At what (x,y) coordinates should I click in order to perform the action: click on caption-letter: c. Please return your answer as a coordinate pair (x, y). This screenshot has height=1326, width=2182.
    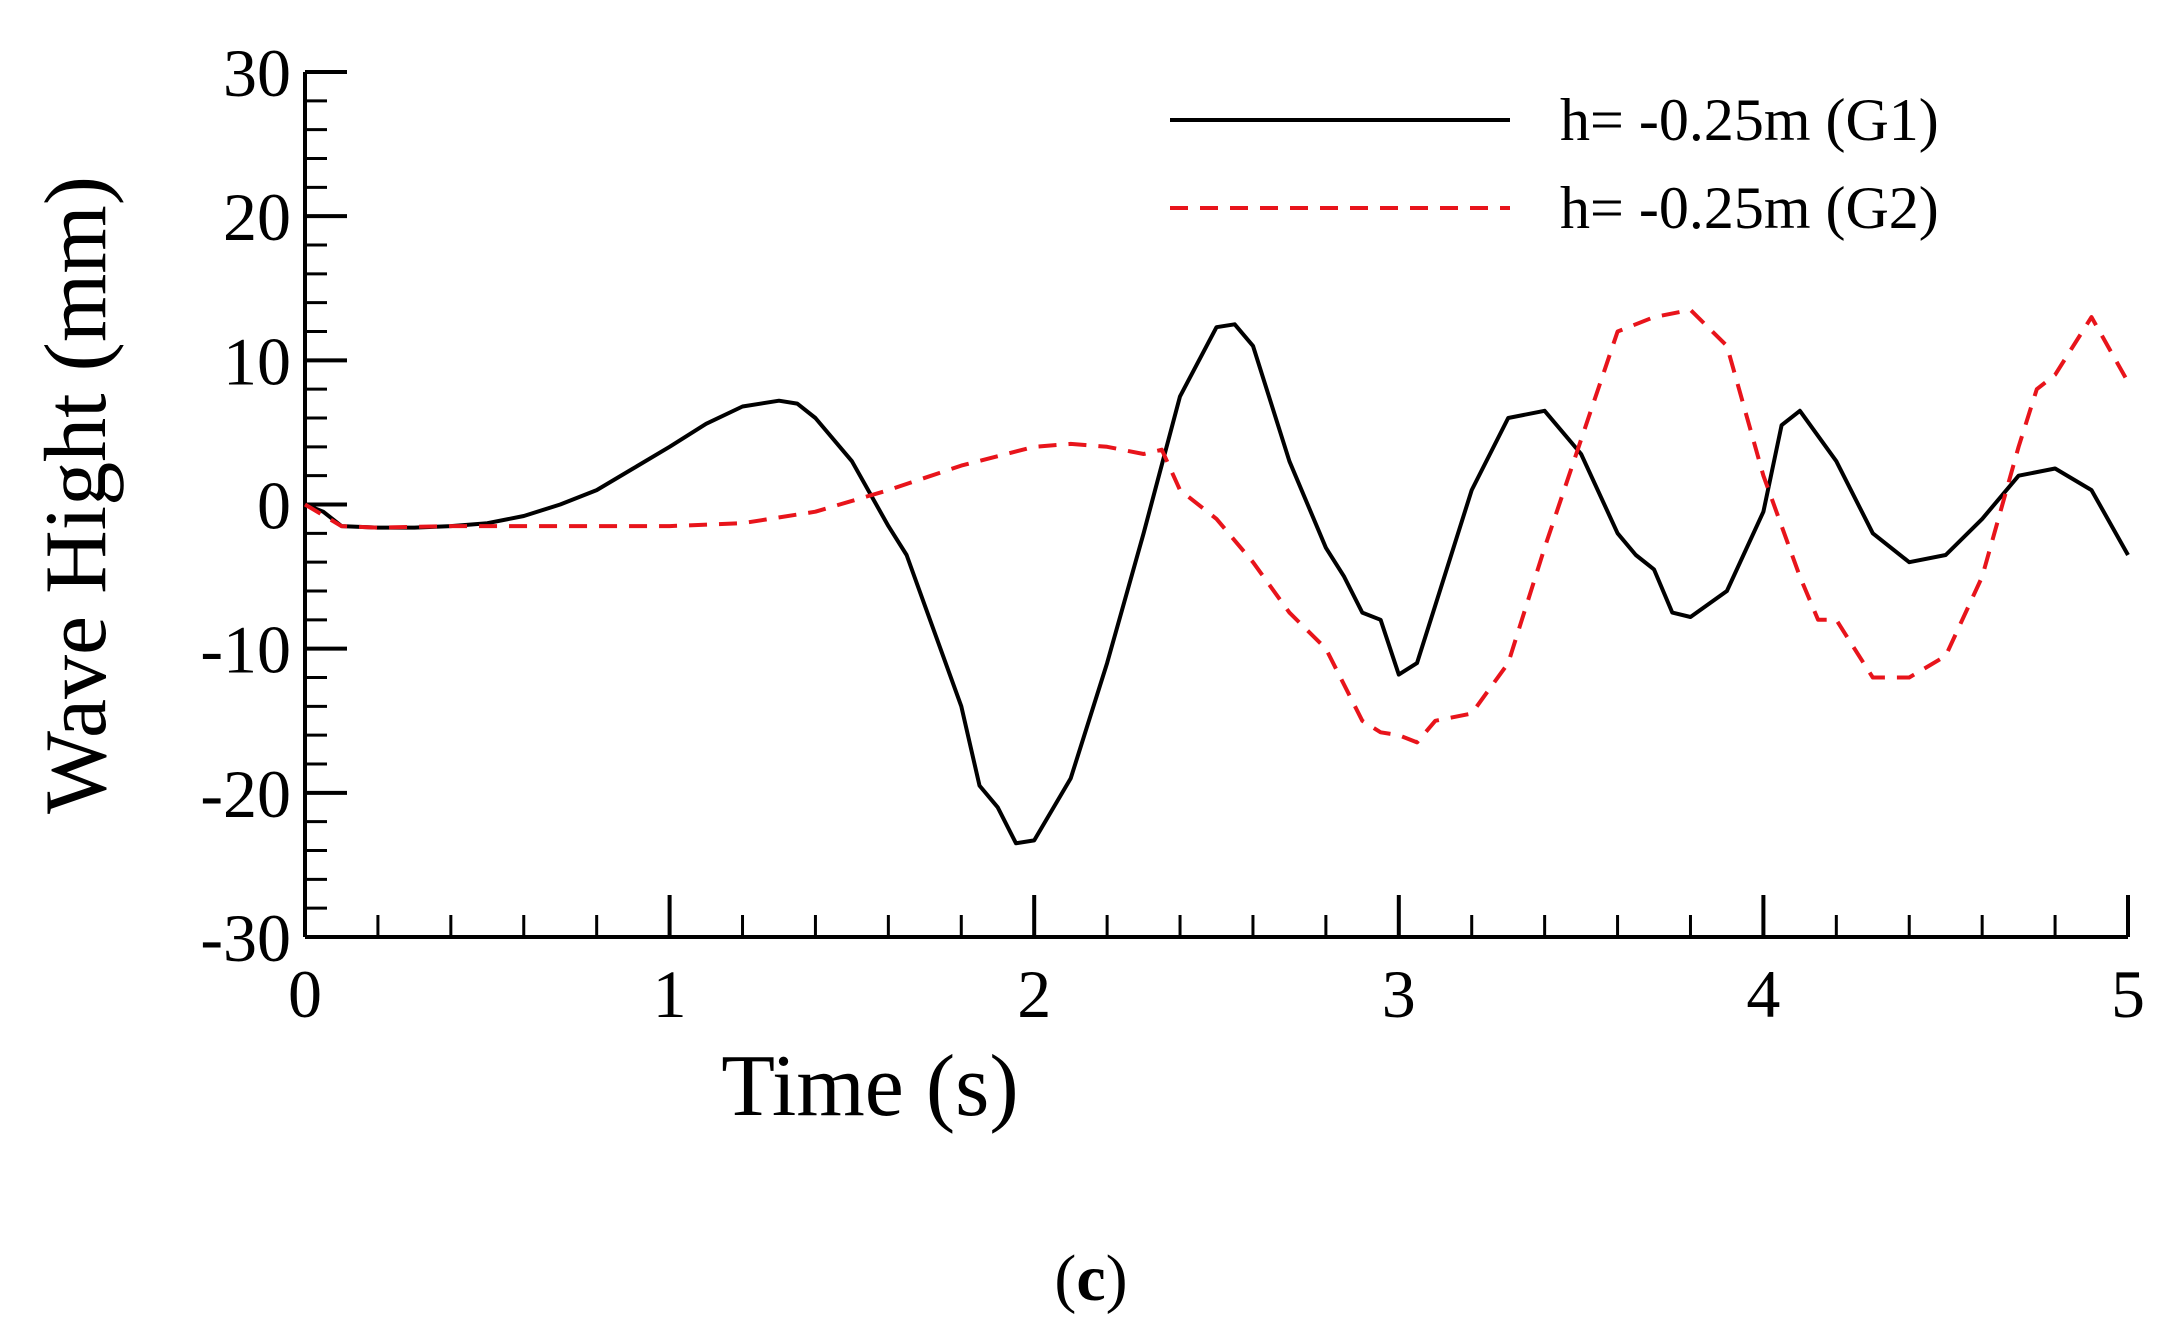
    Looking at the image, I should click on (1090, 1278).